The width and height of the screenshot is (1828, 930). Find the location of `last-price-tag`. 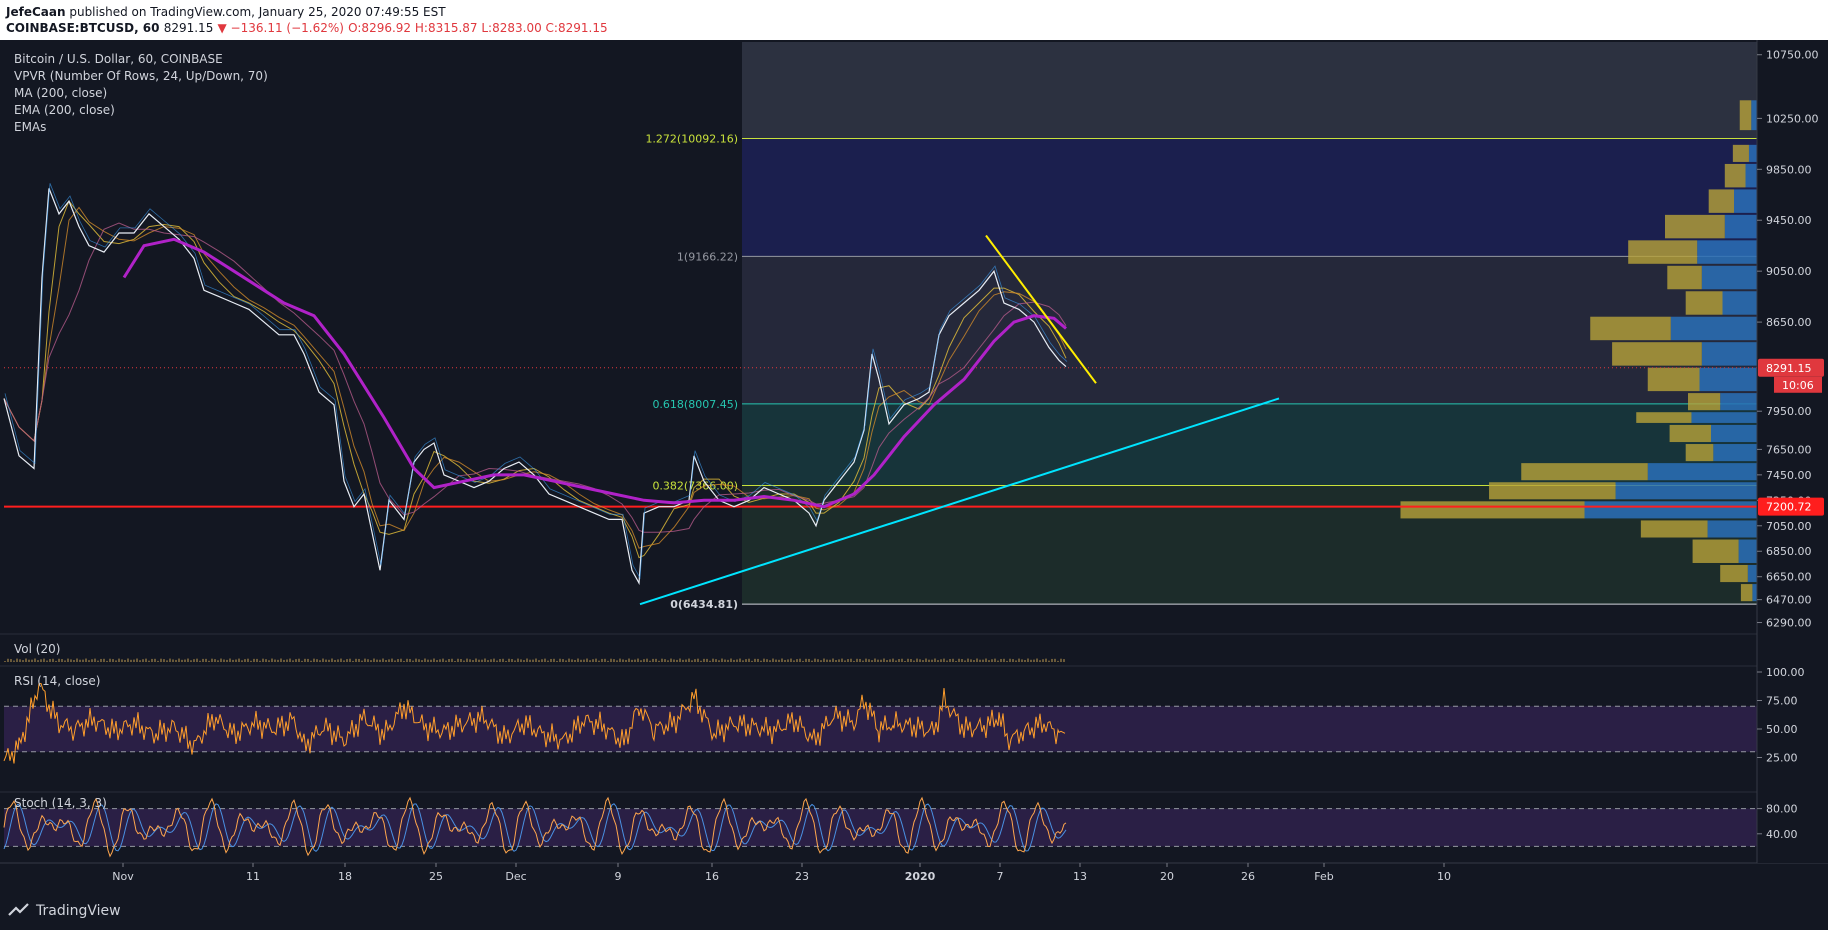

last-price-tag is located at coordinates (1791, 367).